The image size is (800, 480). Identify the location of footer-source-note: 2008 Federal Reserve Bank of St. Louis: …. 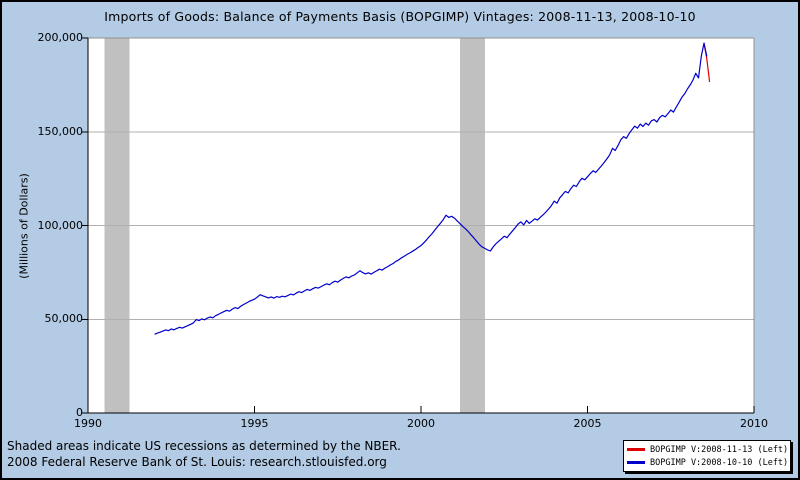
(197, 462).